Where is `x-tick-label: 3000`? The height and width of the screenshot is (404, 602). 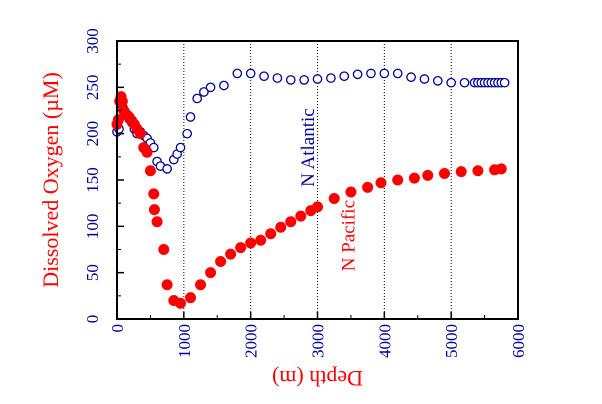
x-tick-label: 3000 is located at coordinates (318, 341).